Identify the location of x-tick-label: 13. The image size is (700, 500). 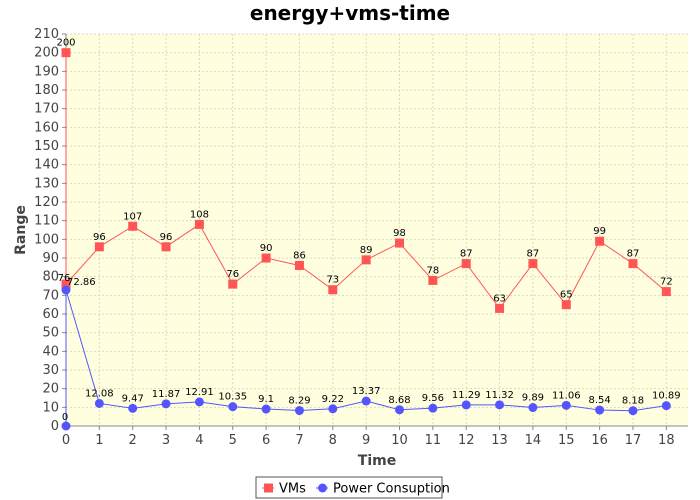
(499, 440).